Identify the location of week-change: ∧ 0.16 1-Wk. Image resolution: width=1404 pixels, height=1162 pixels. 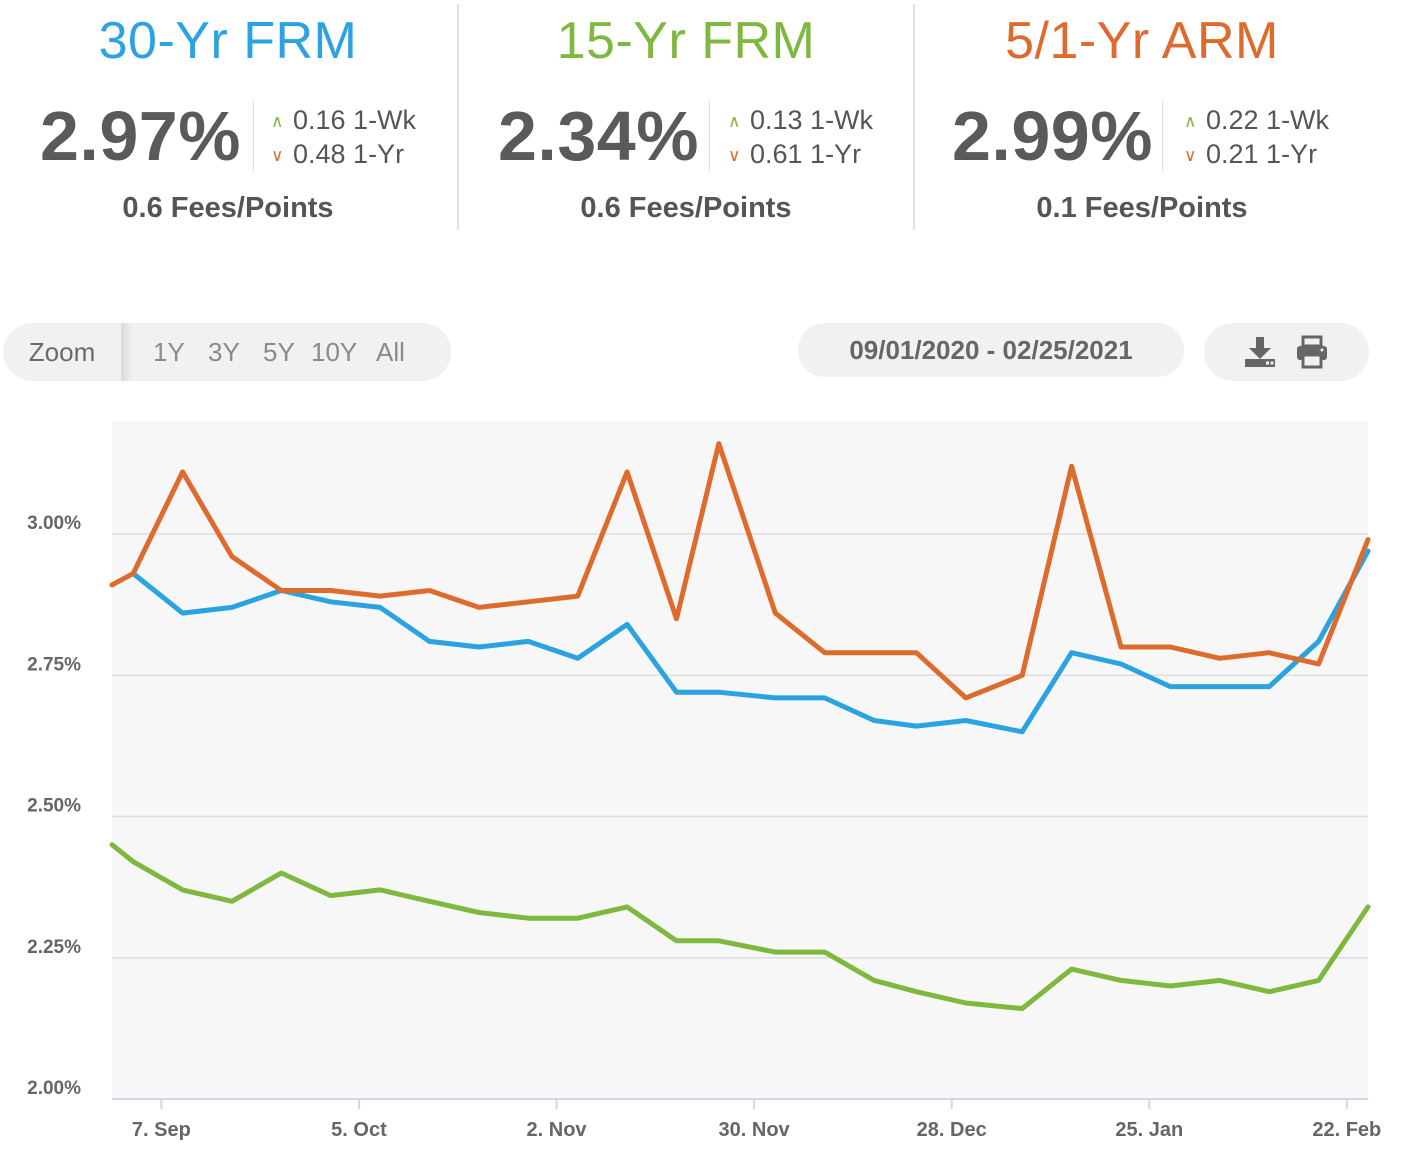
(343, 121).